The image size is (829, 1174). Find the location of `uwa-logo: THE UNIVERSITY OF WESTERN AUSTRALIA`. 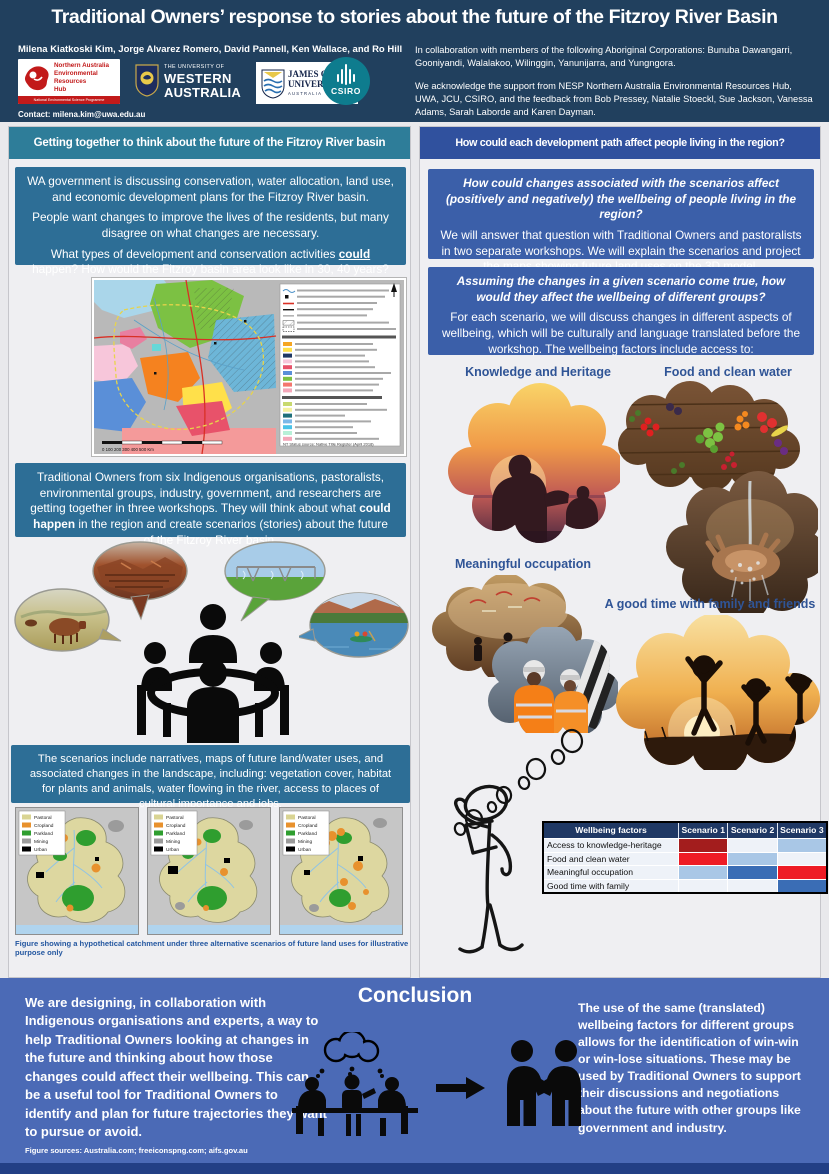

uwa-logo: THE UNIVERSITY OF WESTERN AUSTRALIA is located at coordinates (190, 82).